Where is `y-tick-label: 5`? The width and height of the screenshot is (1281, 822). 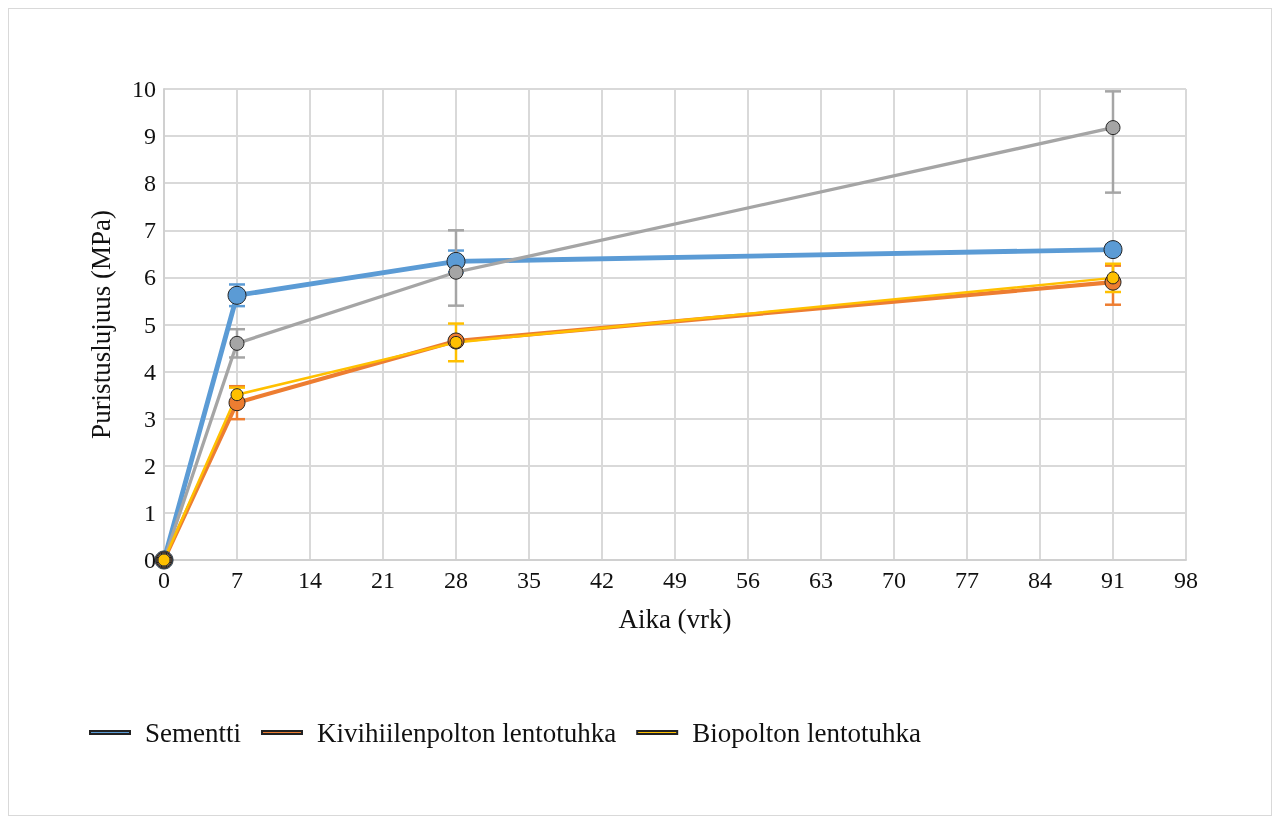
y-tick-label: 5 is located at coordinates (150, 324).